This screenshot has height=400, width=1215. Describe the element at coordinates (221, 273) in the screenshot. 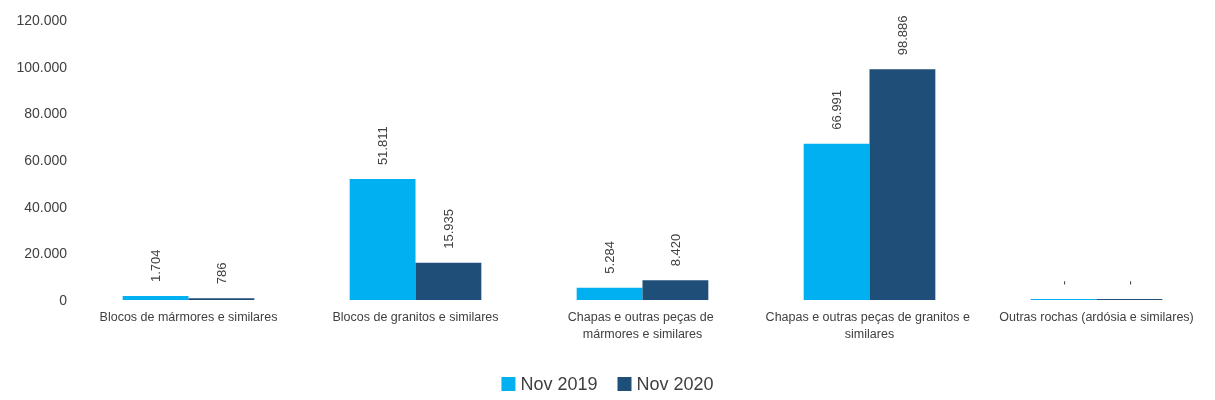

I see `data-label: 786` at that location.